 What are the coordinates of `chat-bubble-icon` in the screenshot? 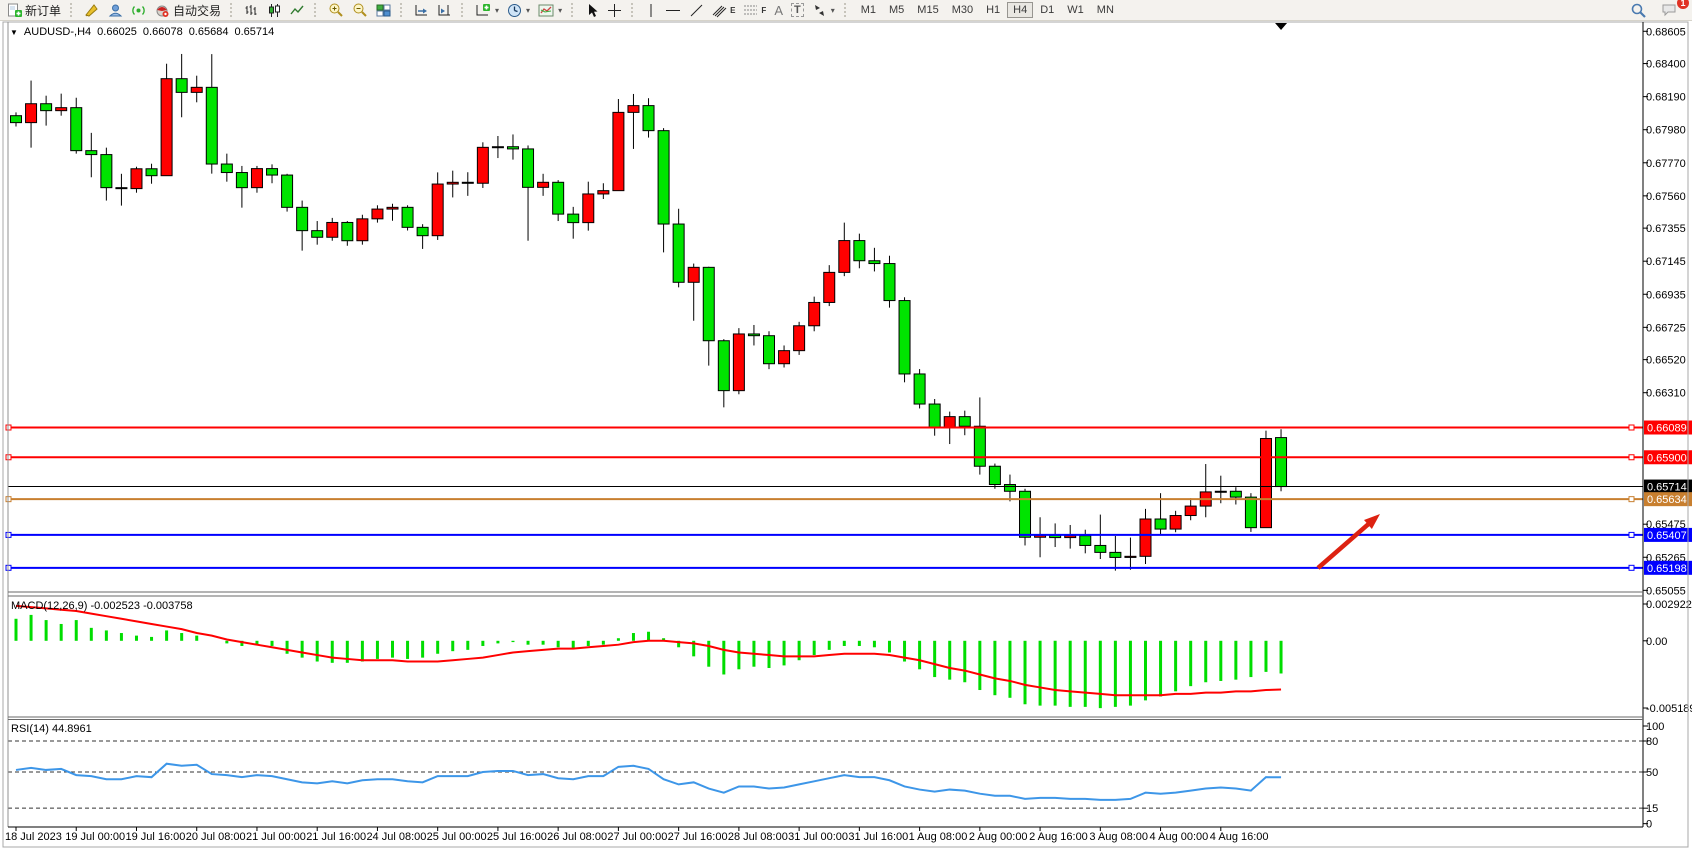 It's located at (1669, 10).